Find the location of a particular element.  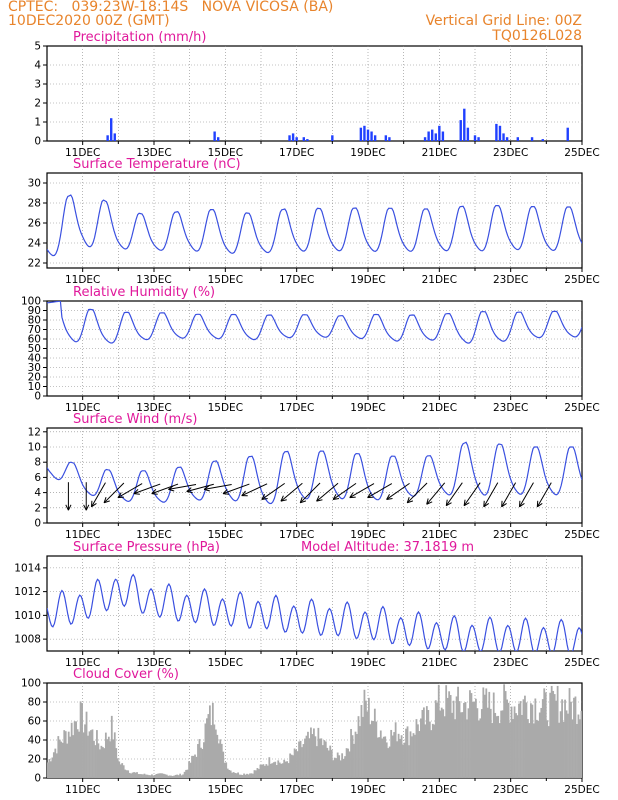

panel-title: Relative Humidity (%) is located at coordinates (144, 292).